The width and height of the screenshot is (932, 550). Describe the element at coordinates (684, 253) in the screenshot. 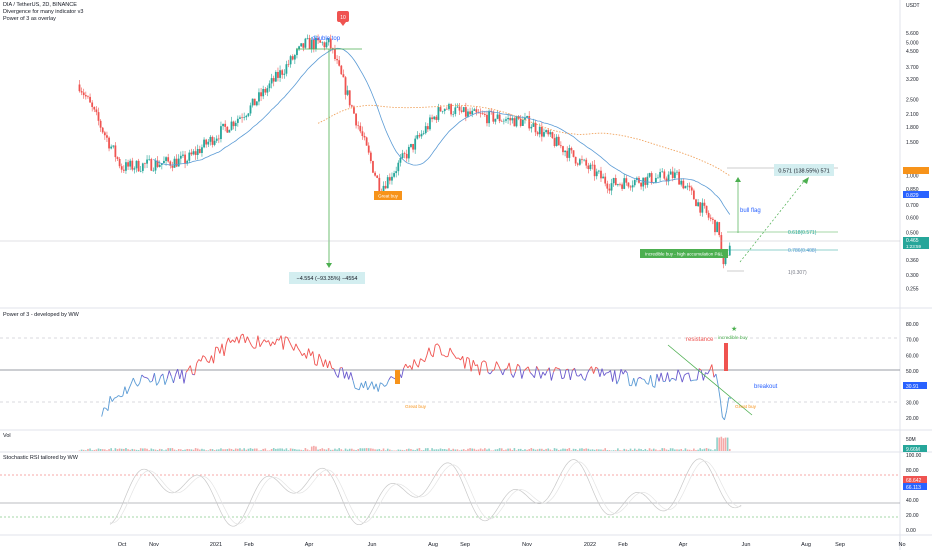

I see `incredible-buy-box` at that location.